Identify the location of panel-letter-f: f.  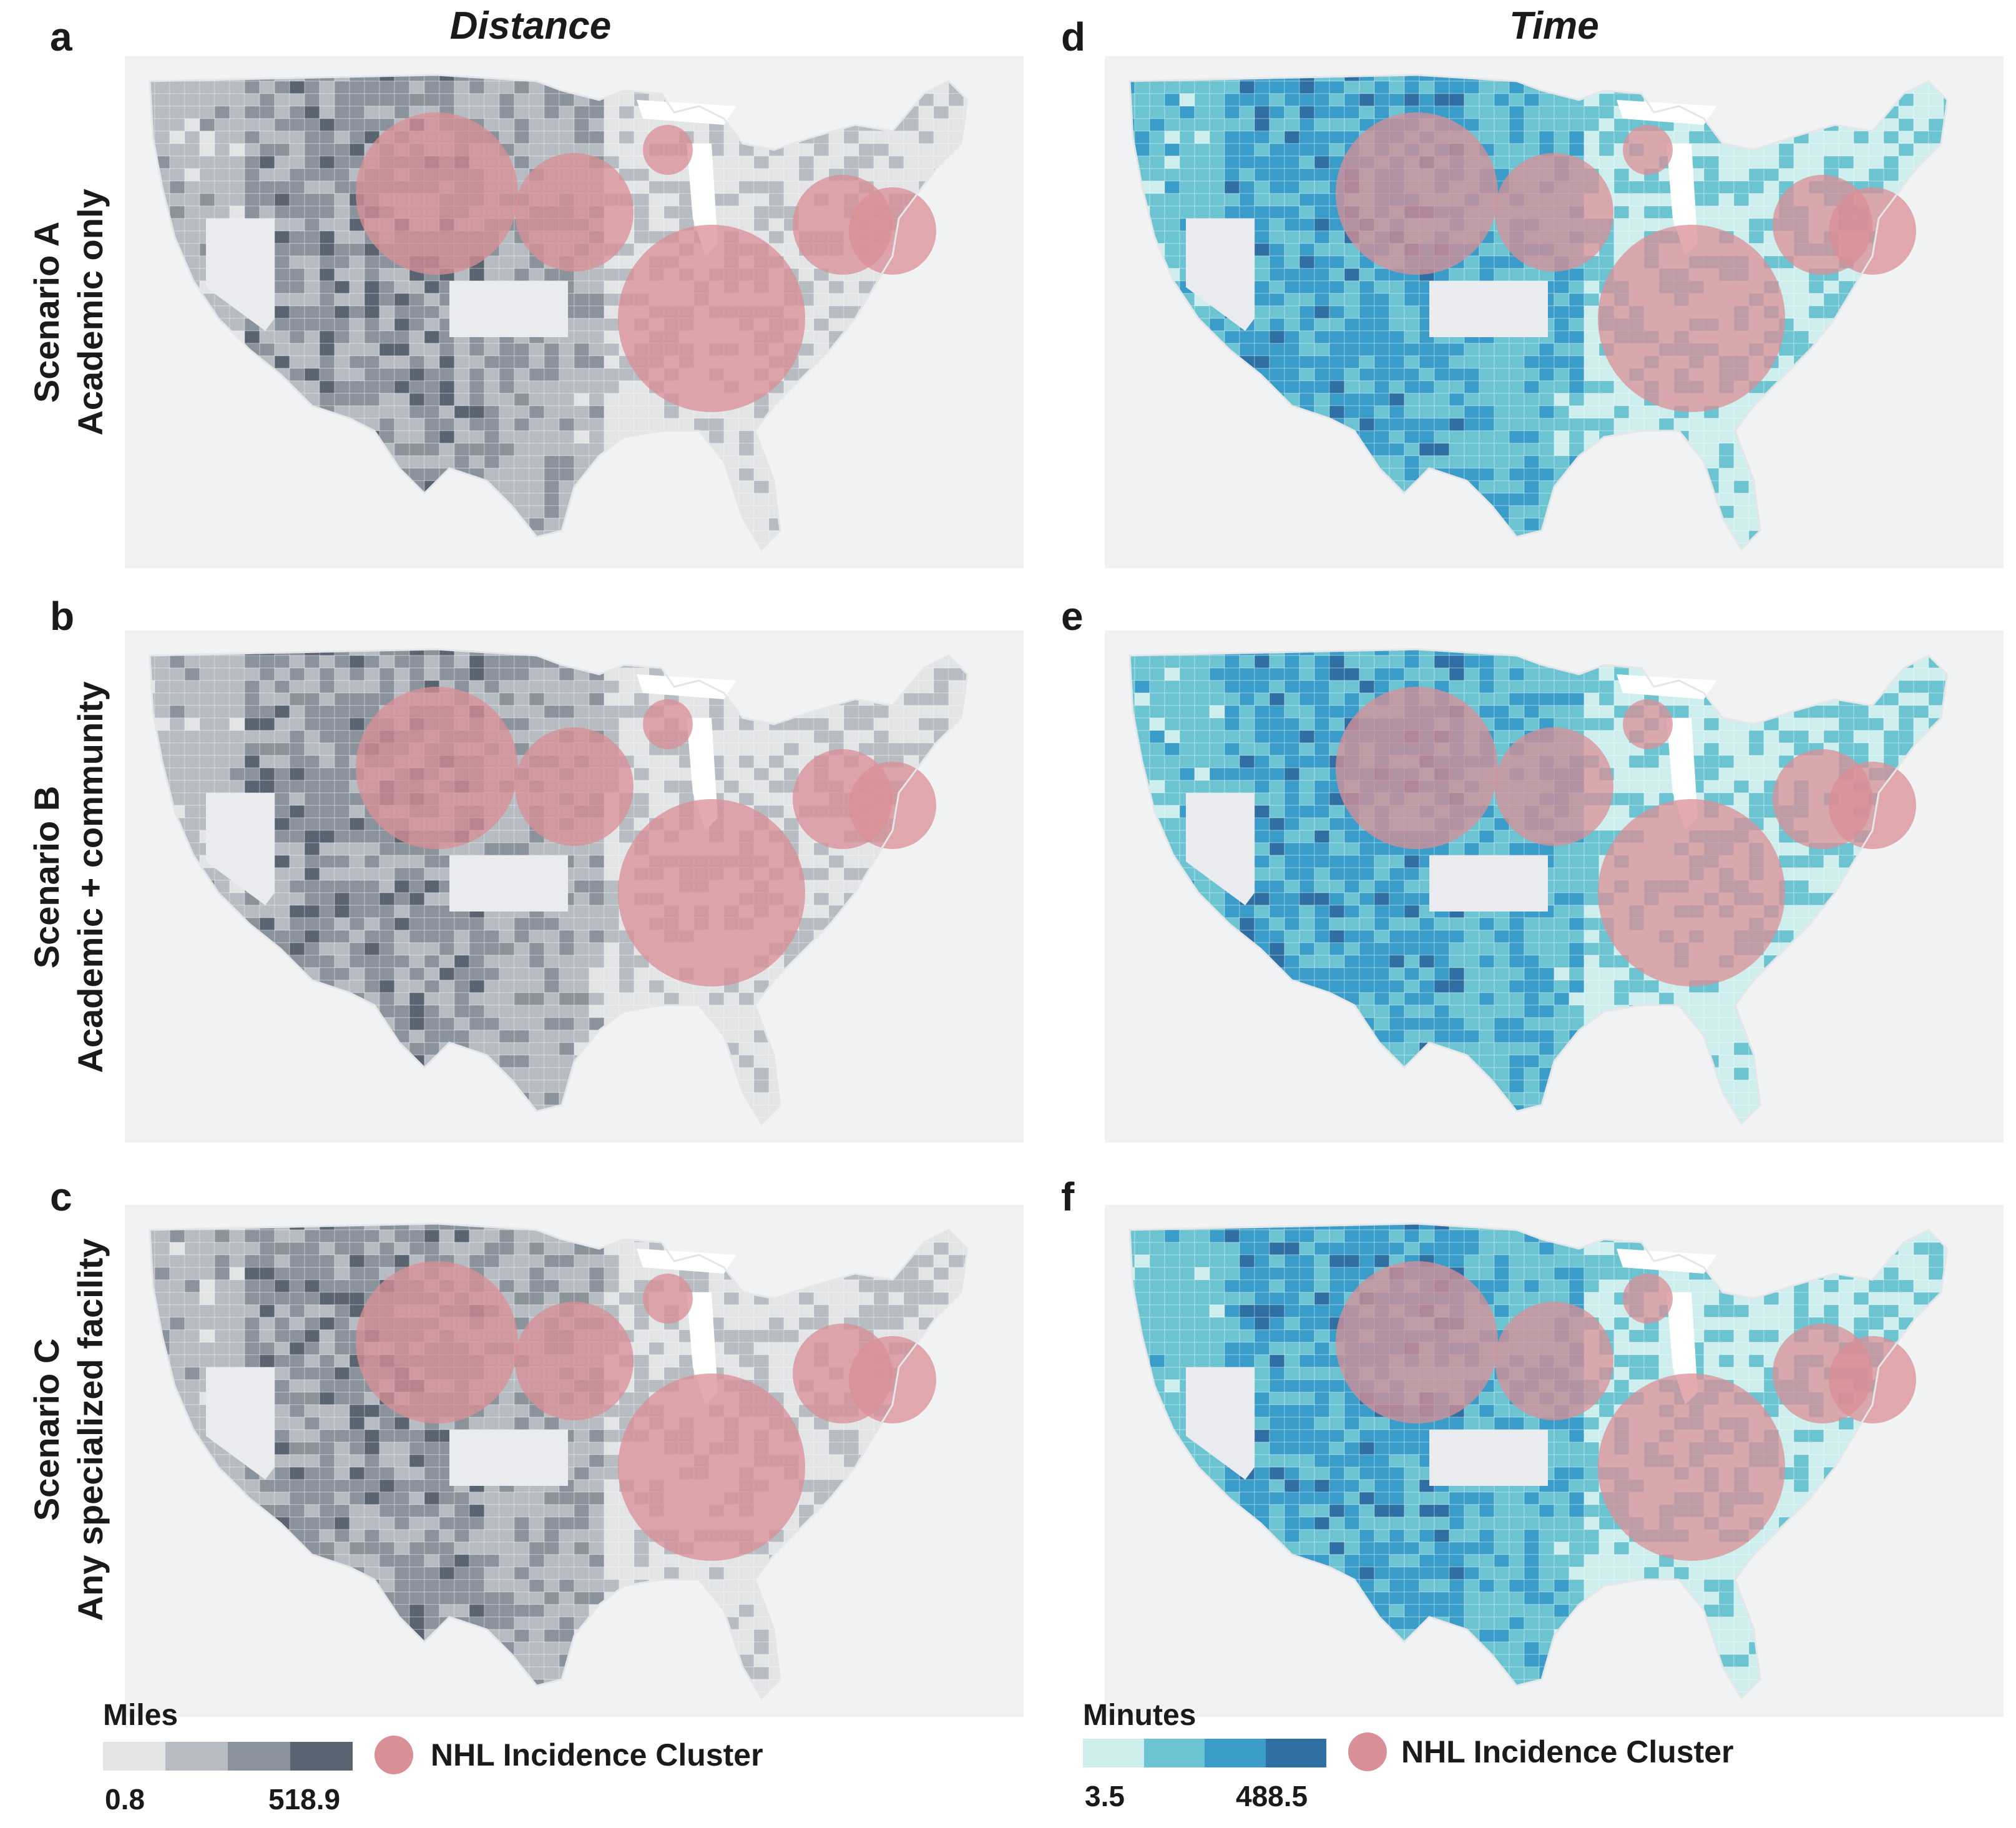
(1068, 1196).